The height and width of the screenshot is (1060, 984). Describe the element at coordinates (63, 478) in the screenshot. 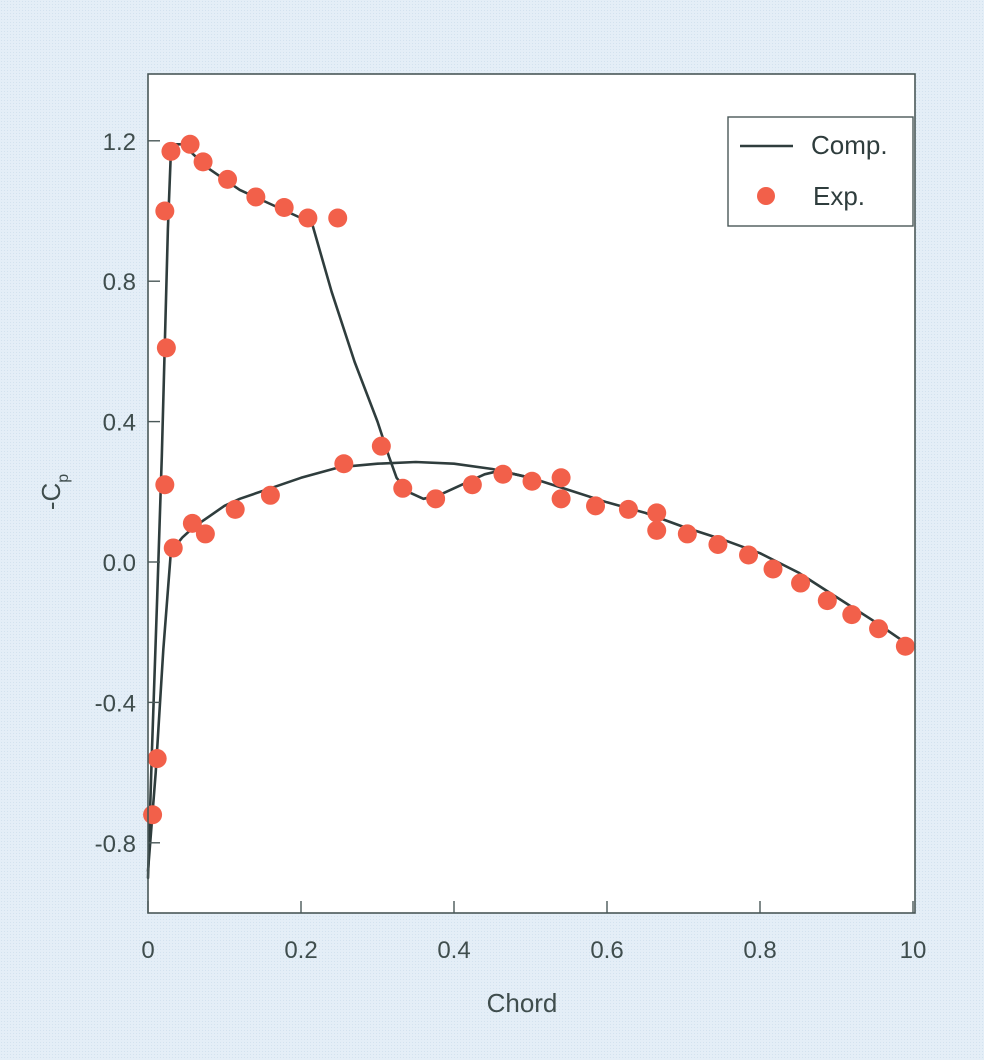

I see `y-axis-title-sub: p` at that location.